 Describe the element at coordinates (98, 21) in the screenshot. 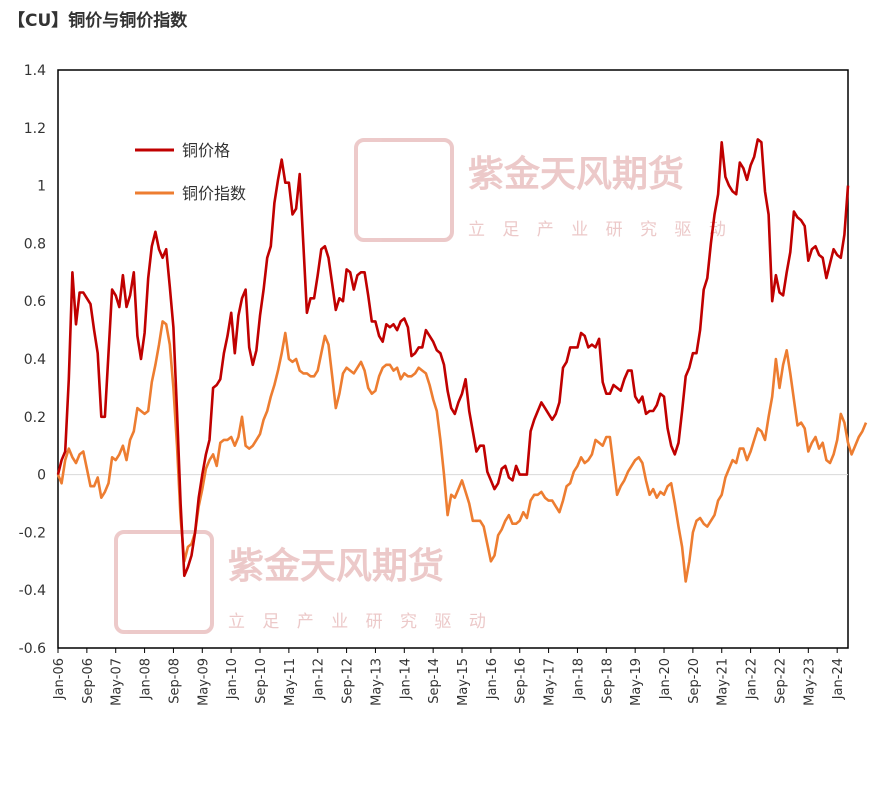

I see `chart-title: 【CU】铜价与铜价指数` at that location.